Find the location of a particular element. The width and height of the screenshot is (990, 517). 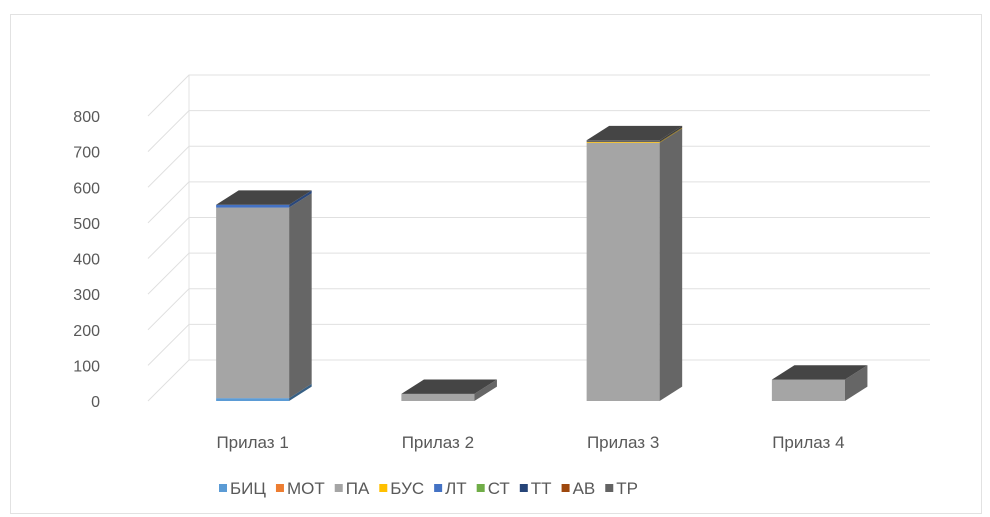

bar-segment-ЛТ is located at coordinates (264, 199).